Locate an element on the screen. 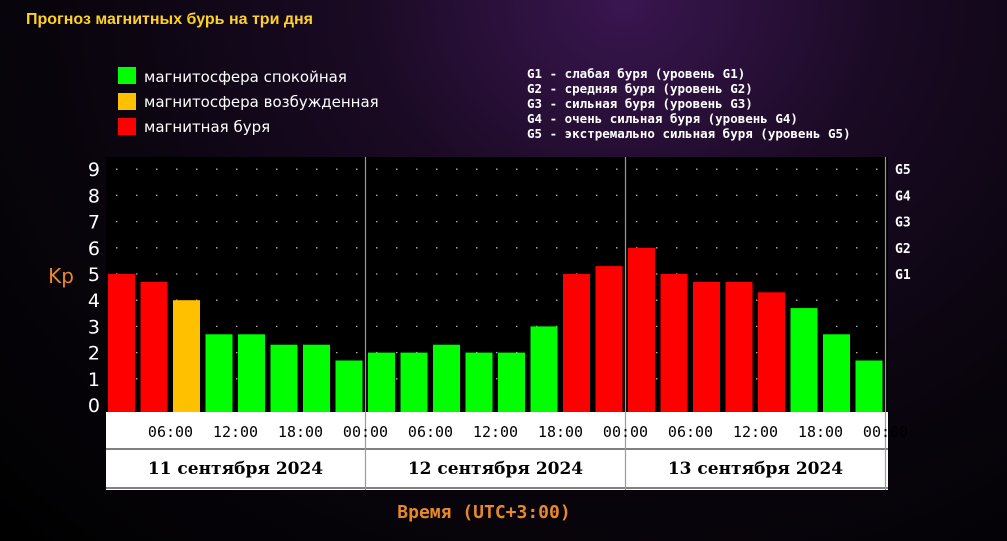 The image size is (1007, 541). y-tick-label: 3 is located at coordinates (94, 327).